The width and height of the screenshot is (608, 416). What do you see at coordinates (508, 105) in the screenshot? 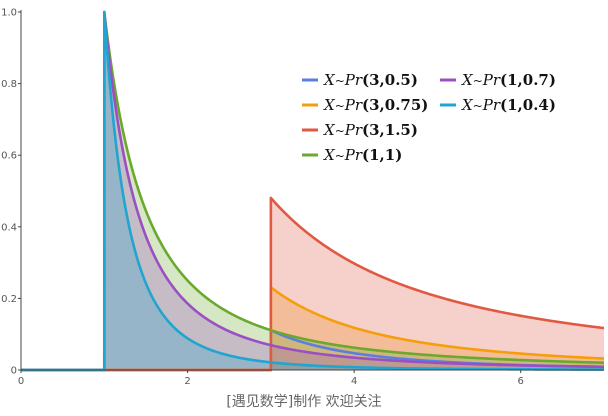
I see `legend-label-x-pr-1-0-4-: X~Pr(1,0.4)` at bounding box center [508, 105].